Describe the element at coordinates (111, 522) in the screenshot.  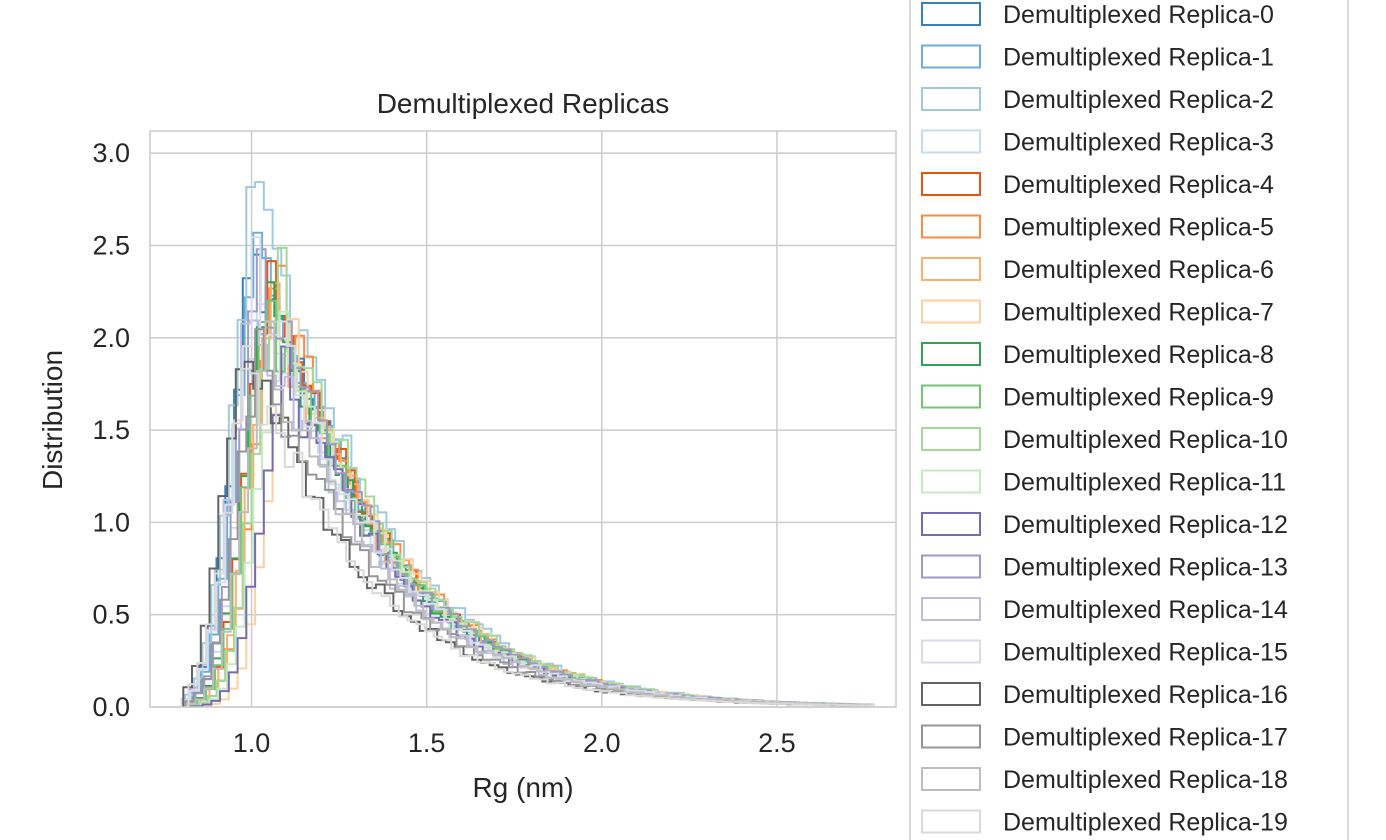
I see `y-tick-label: 1.0` at that location.